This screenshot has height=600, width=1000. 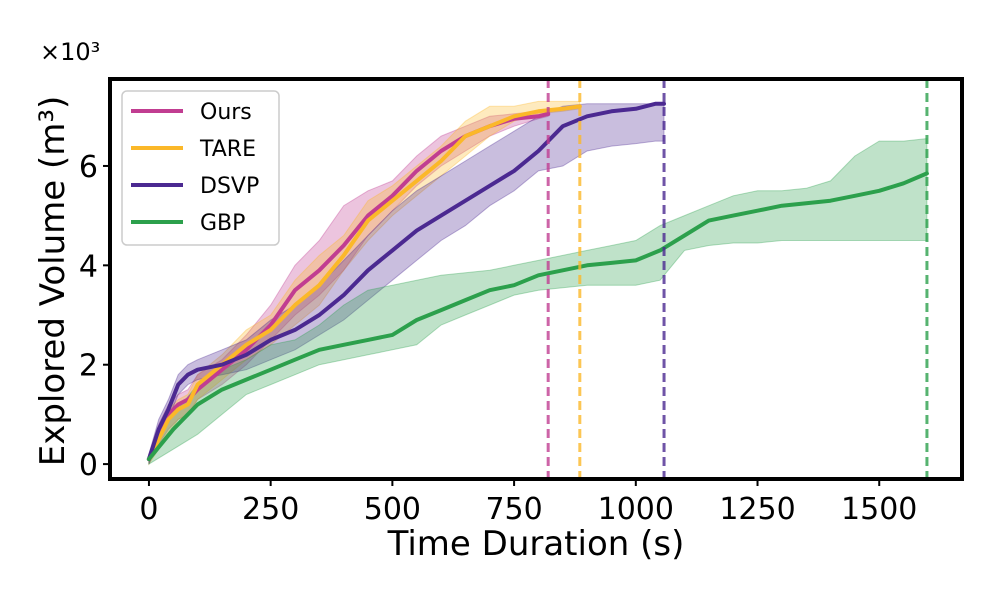 What do you see at coordinates (270, 509) in the screenshot?
I see `x-tick-label: 250` at bounding box center [270, 509].